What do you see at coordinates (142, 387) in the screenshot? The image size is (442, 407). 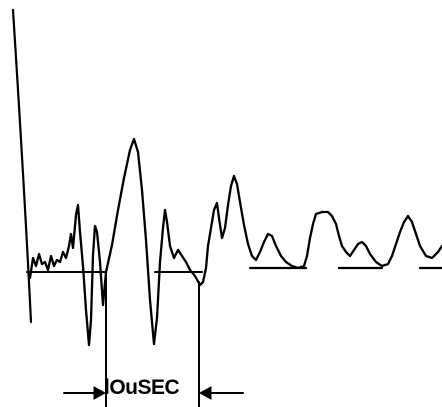 I see `scale-bar-label: lOuSEC` at bounding box center [142, 387].